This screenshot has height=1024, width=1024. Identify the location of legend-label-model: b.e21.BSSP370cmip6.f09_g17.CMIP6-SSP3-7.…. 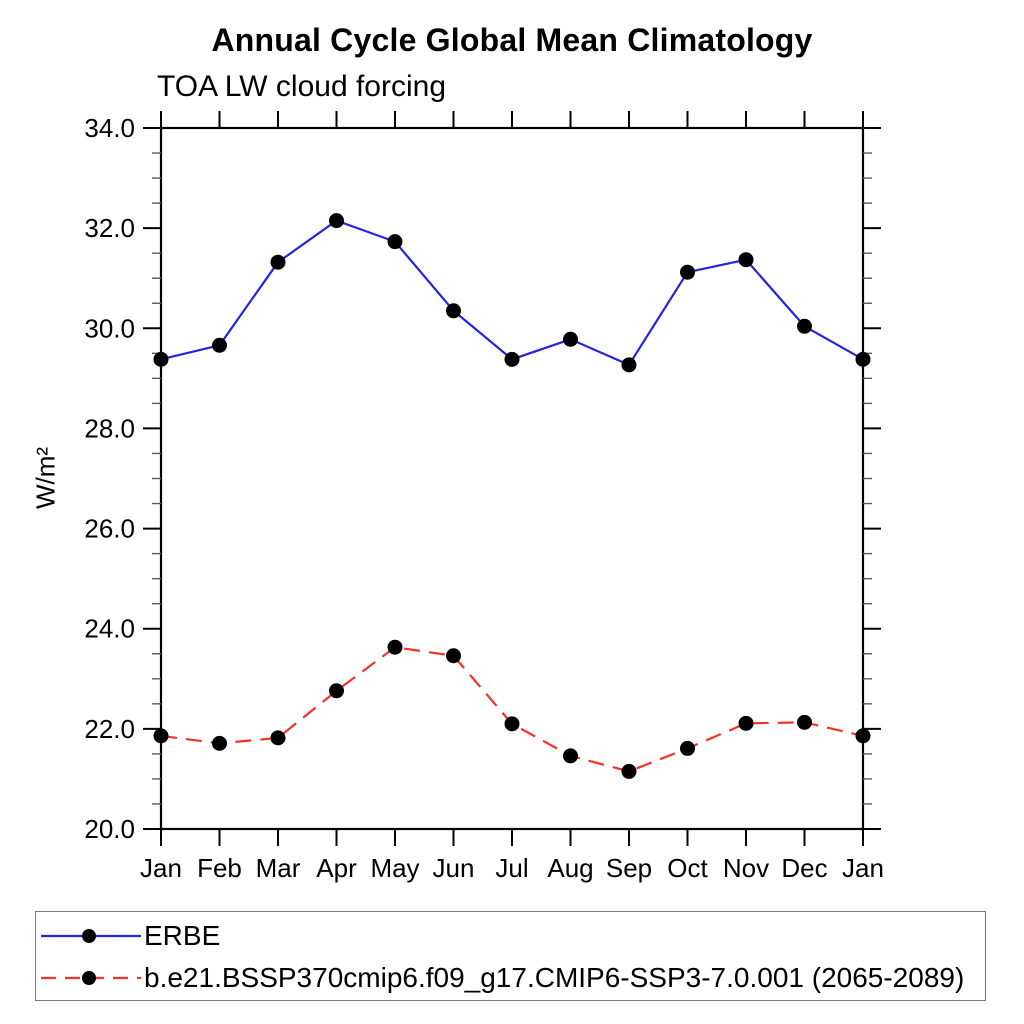
(554, 977).